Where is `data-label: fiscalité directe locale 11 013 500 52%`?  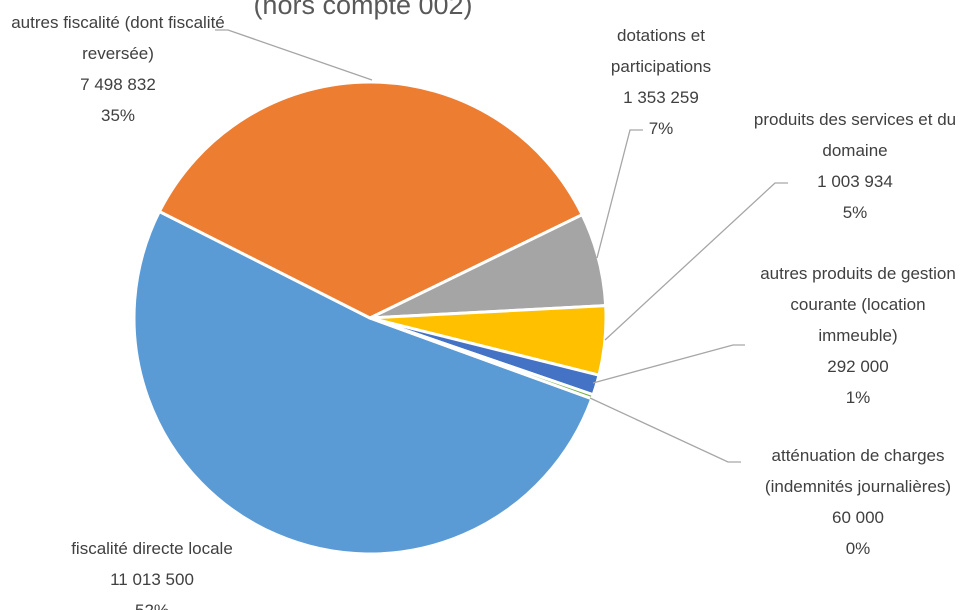
data-label: fiscalité directe locale 11 013 500 52% is located at coordinates (152, 571).